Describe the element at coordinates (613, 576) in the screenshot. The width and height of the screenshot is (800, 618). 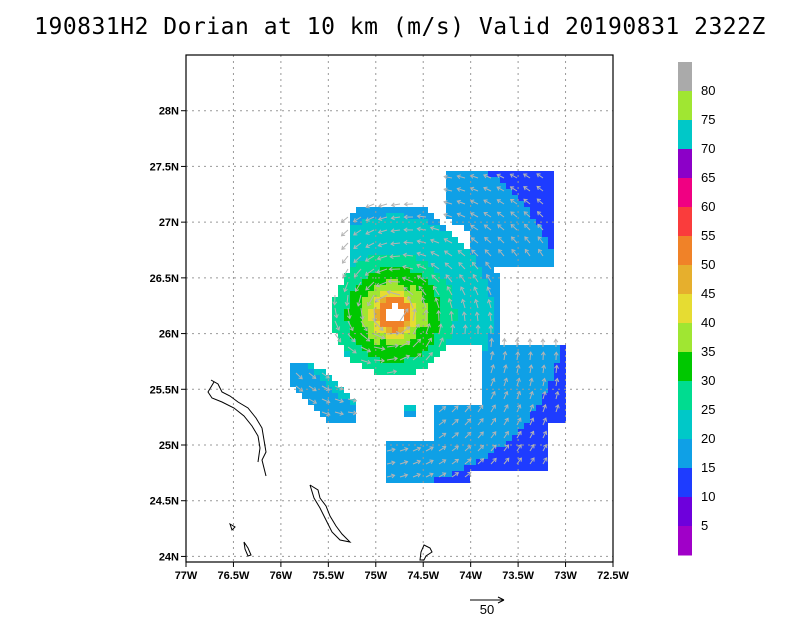
I see `lon-label: 72.5W` at that location.